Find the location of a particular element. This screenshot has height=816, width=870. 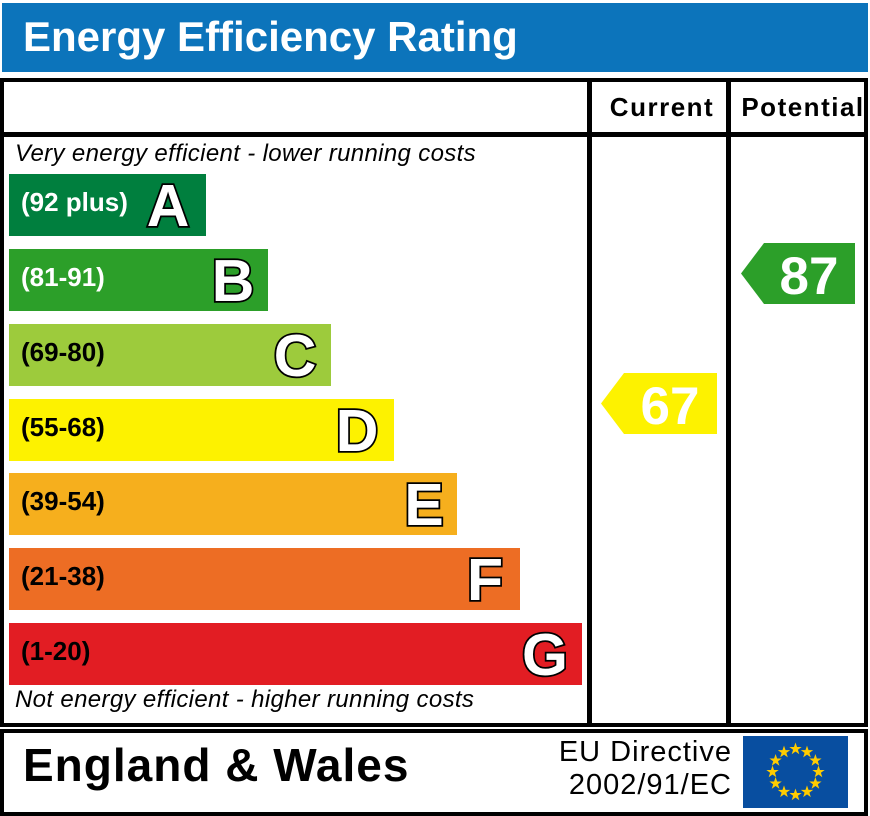

svg-text: F is located at coordinates (485, 577).